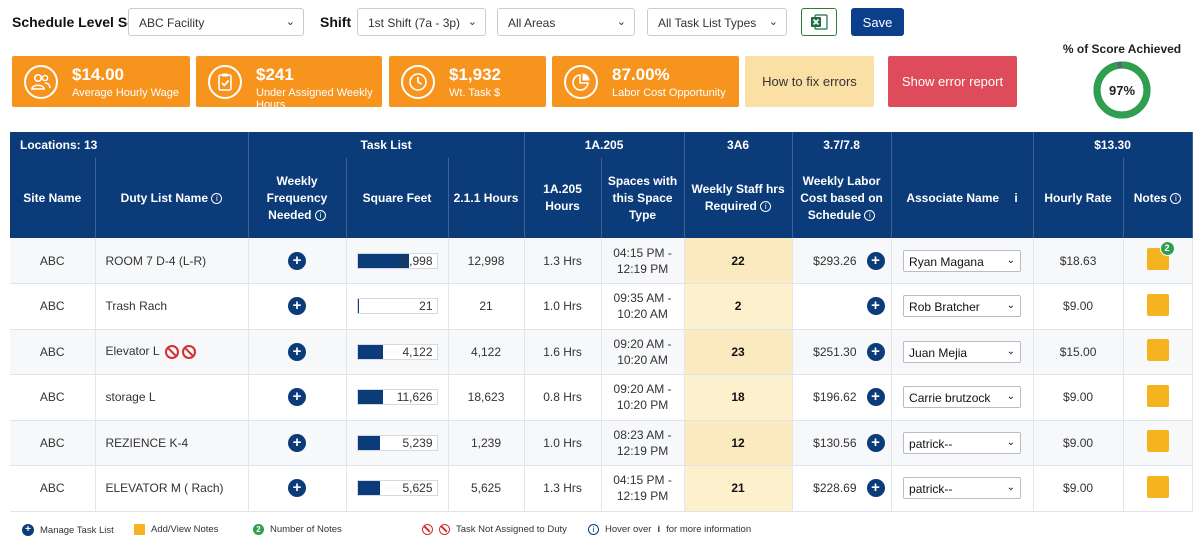 The height and width of the screenshot is (549, 1200). Describe the element at coordinates (1167, 248) in the screenshot. I see `note-count-badge: 2` at that location.